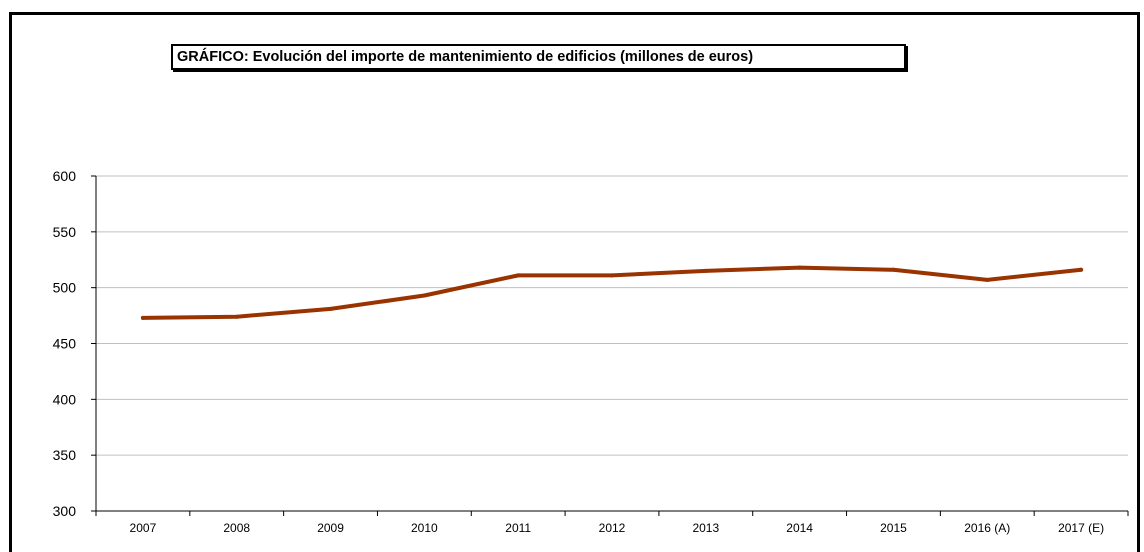 This screenshot has height=552, width=1144. I want to click on x-tick-label: 2008, so click(236, 528).